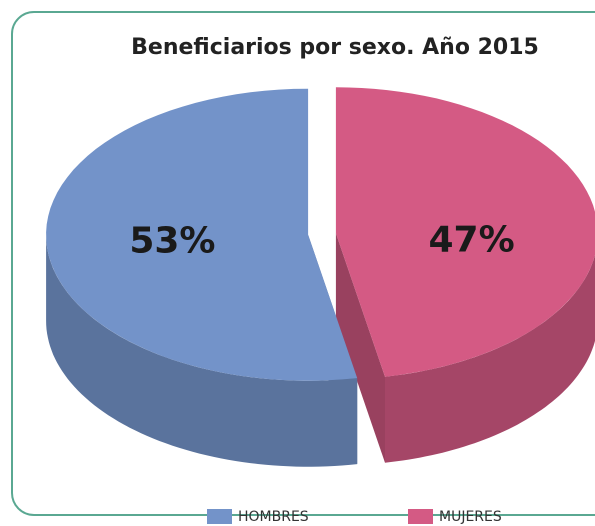 The width and height of the screenshot is (595, 526). Describe the element at coordinates (273, 517) in the screenshot. I see `legend-label: HOMBRES` at that location.